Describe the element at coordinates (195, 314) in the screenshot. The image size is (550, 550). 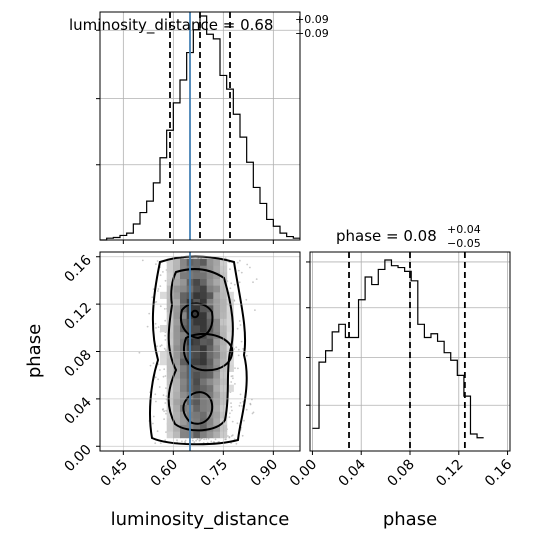
I see `contour-core` at that location.